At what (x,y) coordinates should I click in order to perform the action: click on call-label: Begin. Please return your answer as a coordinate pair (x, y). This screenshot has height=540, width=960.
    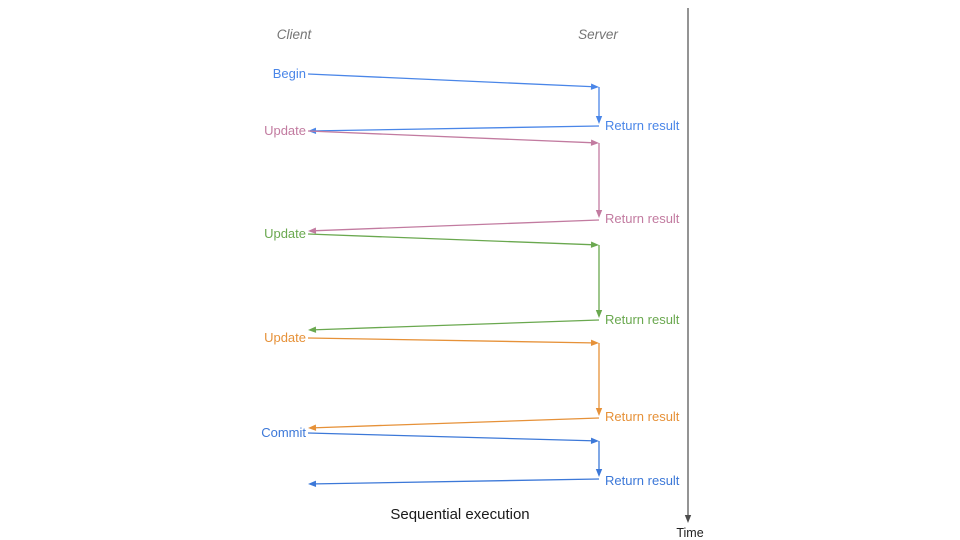
    Looking at the image, I should click on (289, 73).